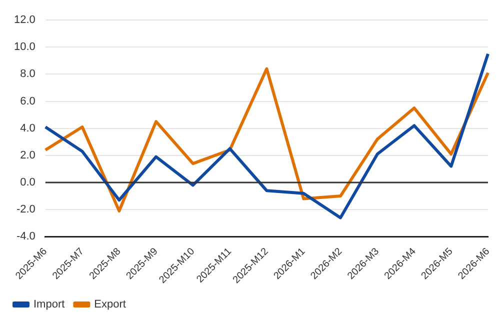 The width and height of the screenshot is (500, 320). I want to click on y-tick-label: 4.0, so click(28, 128).